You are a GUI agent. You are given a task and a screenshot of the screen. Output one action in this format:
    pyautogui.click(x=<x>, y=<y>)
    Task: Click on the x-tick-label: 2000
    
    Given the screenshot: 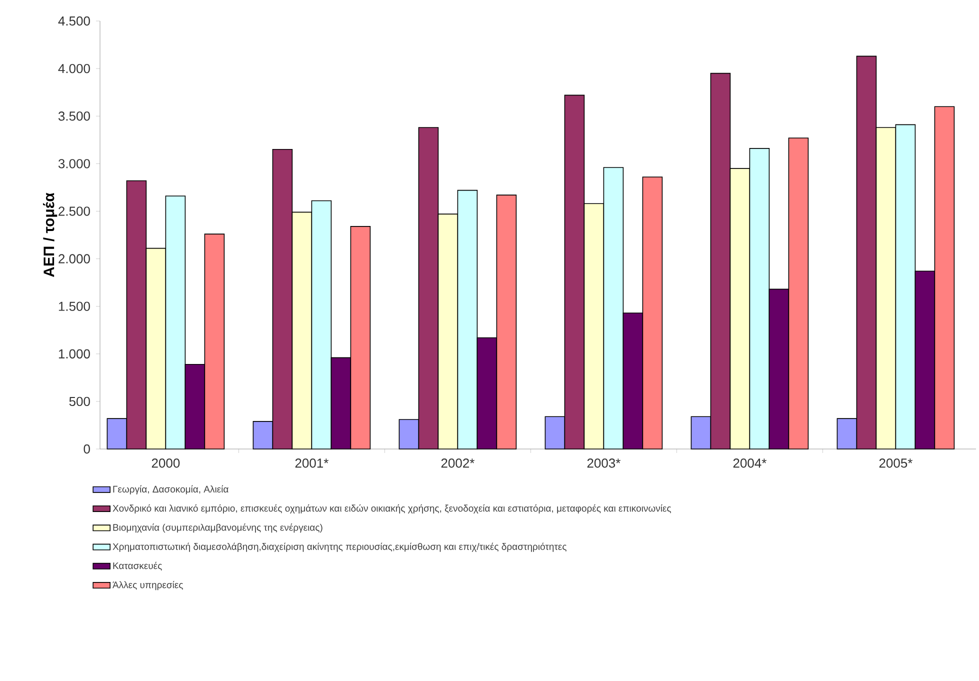 What is the action you would take?
    pyautogui.click(x=166, y=463)
    